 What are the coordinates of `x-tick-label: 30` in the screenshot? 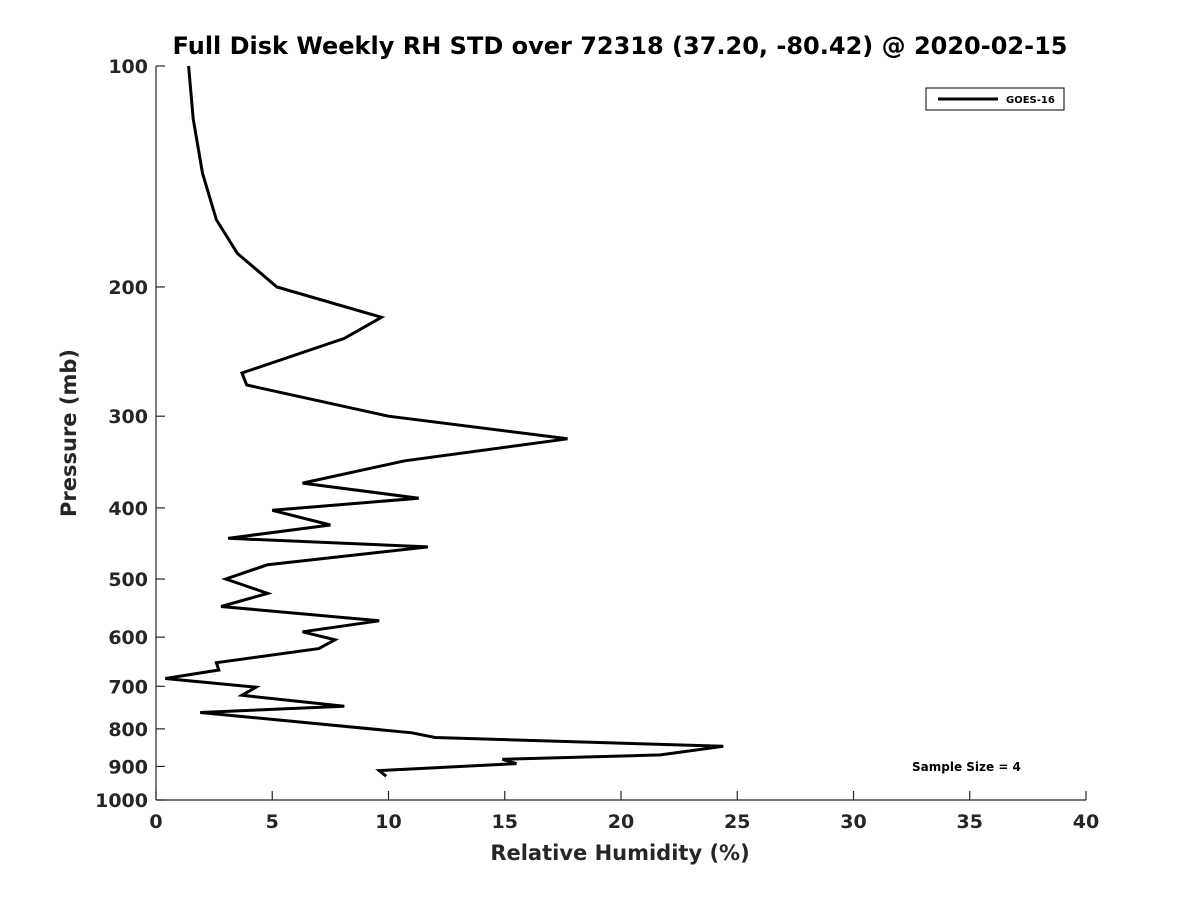 It's located at (853, 822).